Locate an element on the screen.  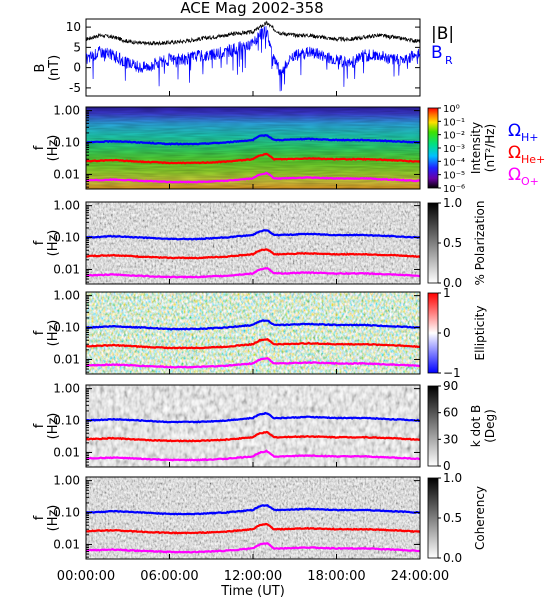
k-dot-b-colorbar-tick-label: 30 is located at coordinates (450, 439).